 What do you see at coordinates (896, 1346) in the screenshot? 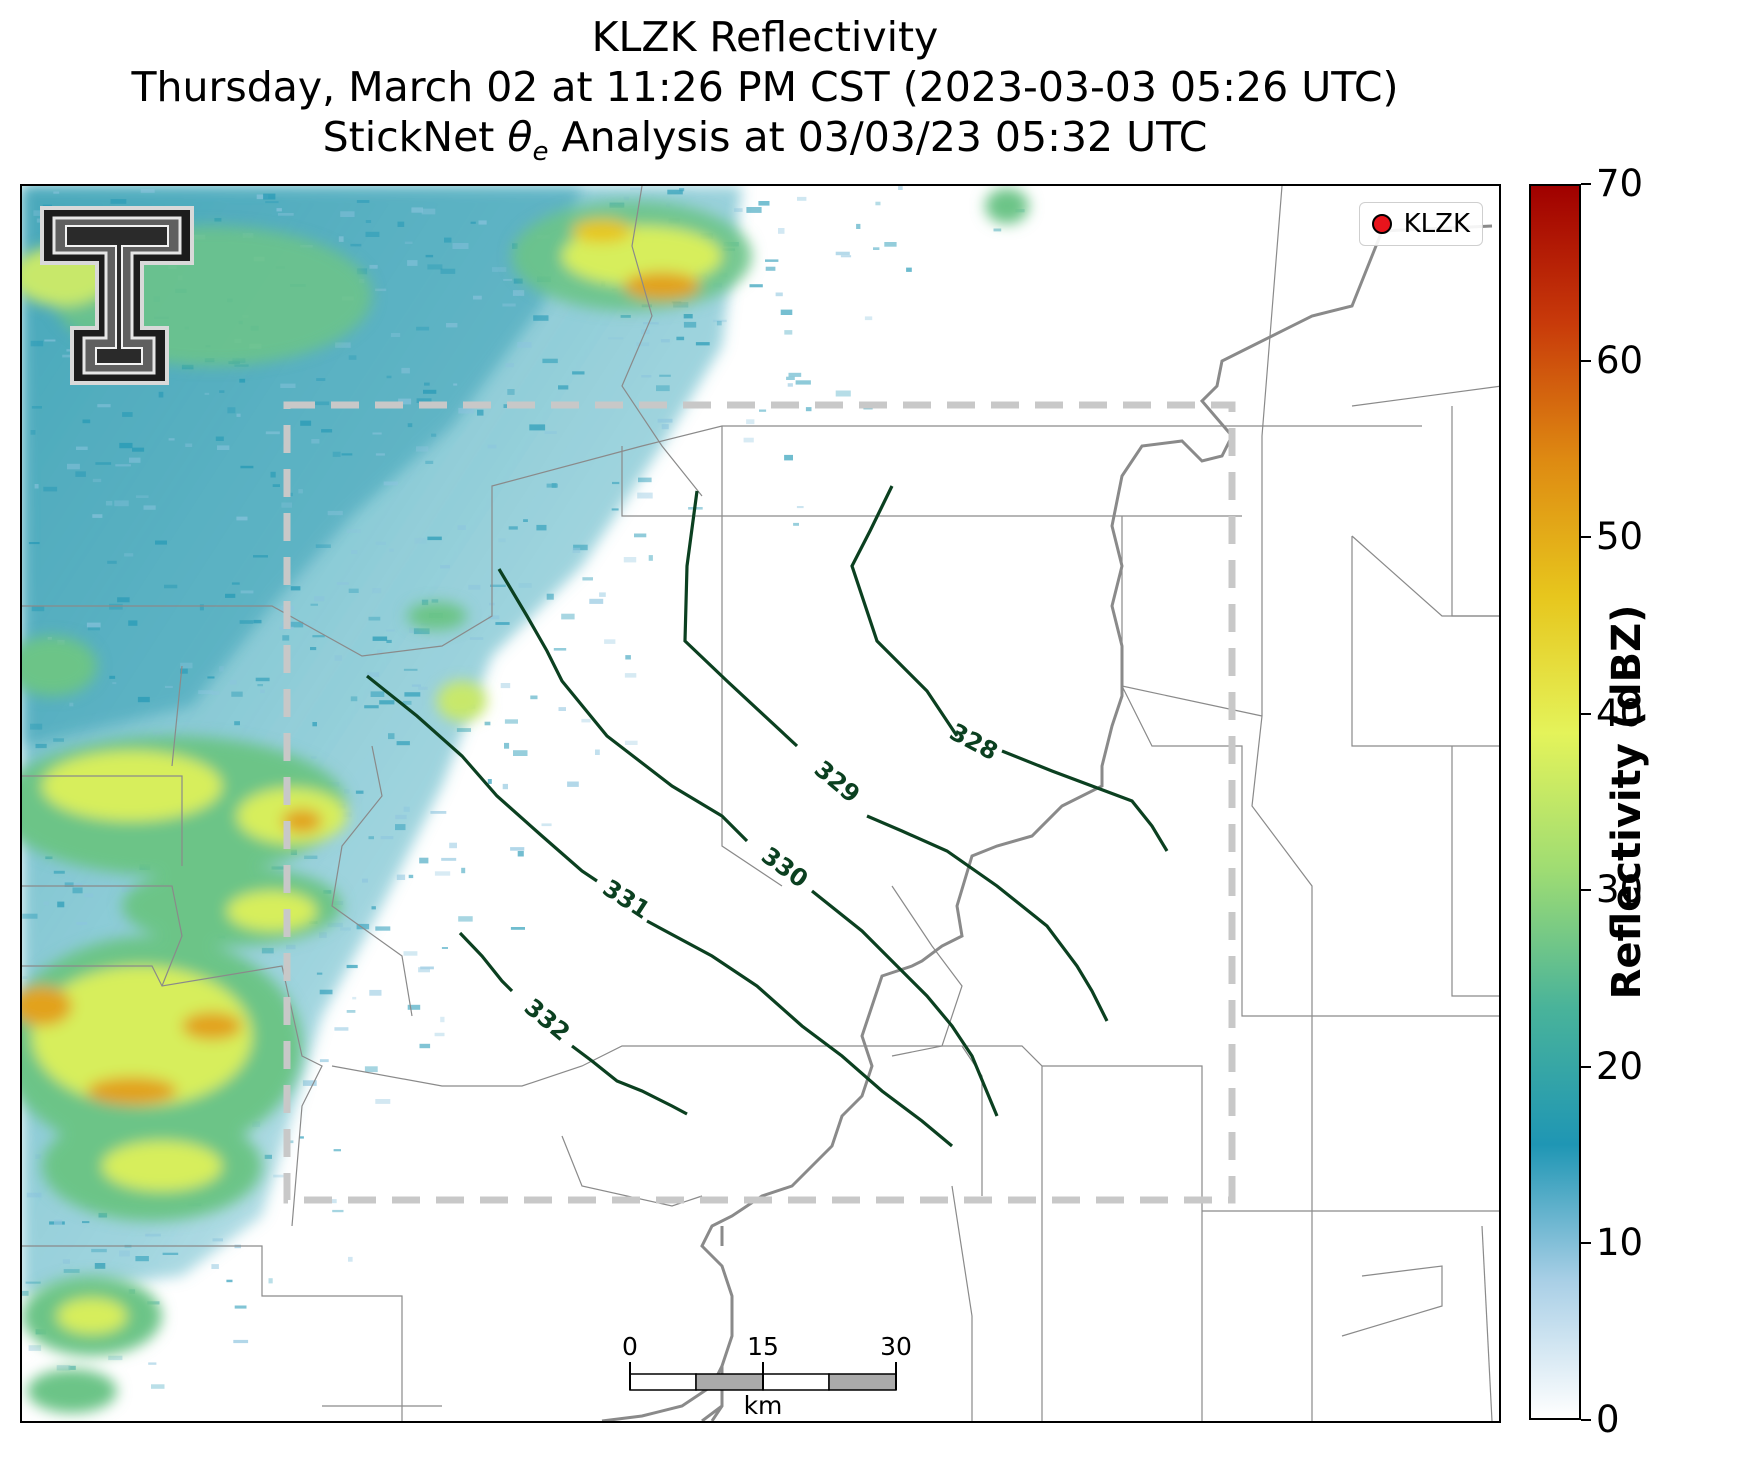
I see `scale-tick-30: 30` at bounding box center [896, 1346].